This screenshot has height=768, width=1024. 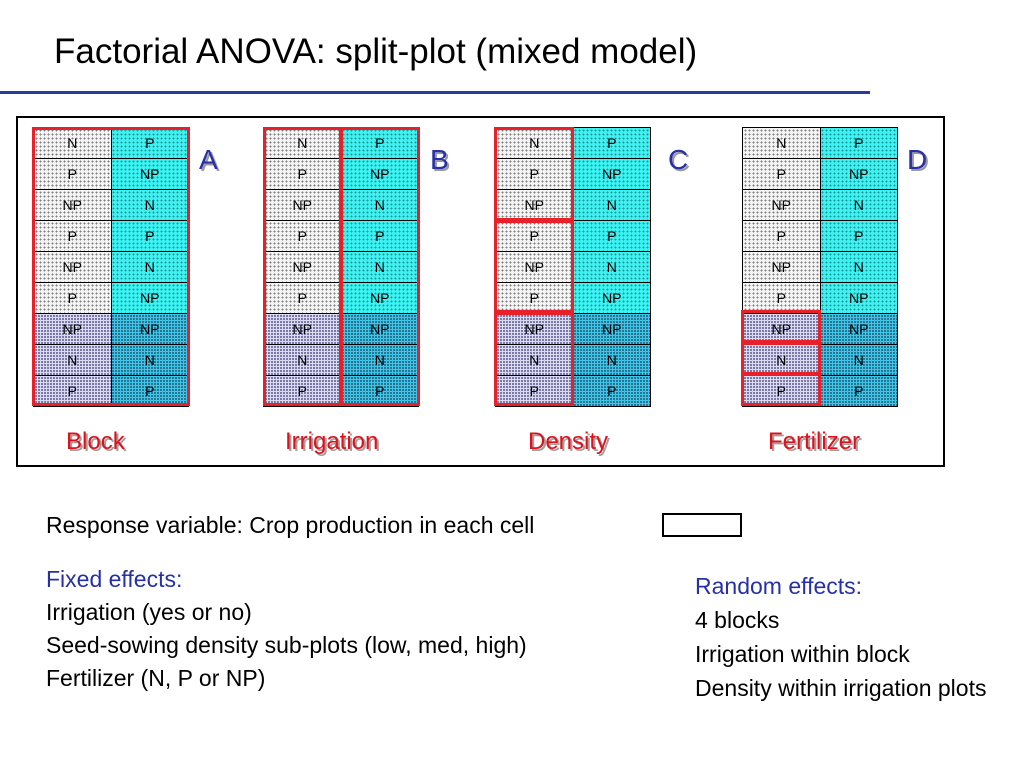 I want to click on grid-letter-a: A, so click(x=208, y=159).